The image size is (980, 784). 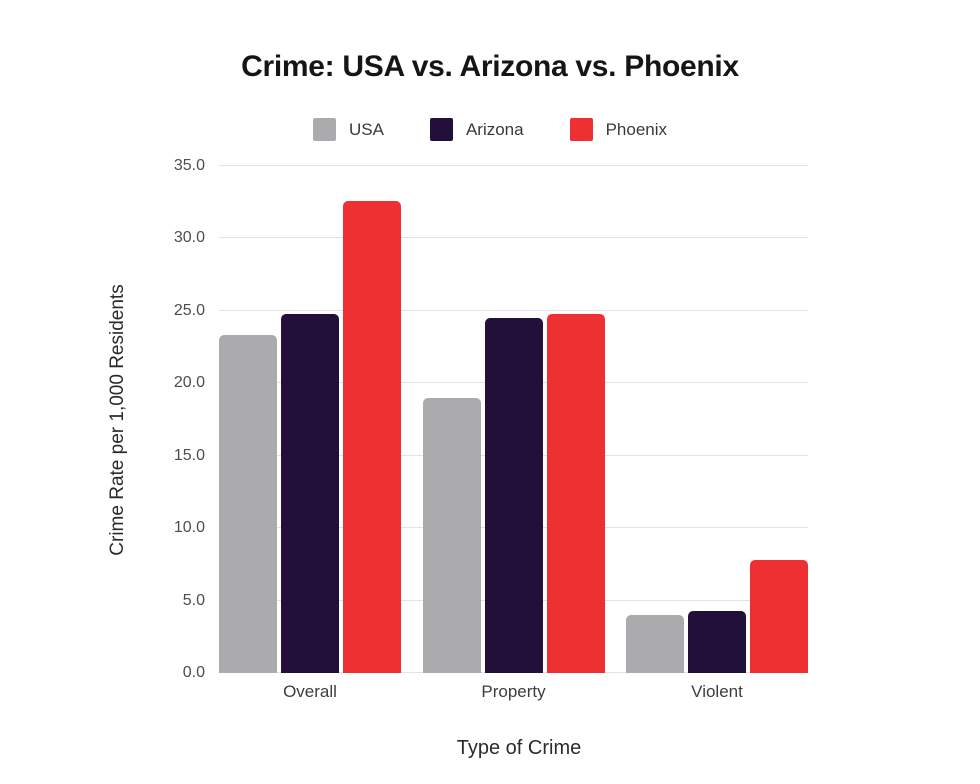 What do you see at coordinates (248, 504) in the screenshot?
I see `bar-usa-overall` at bounding box center [248, 504].